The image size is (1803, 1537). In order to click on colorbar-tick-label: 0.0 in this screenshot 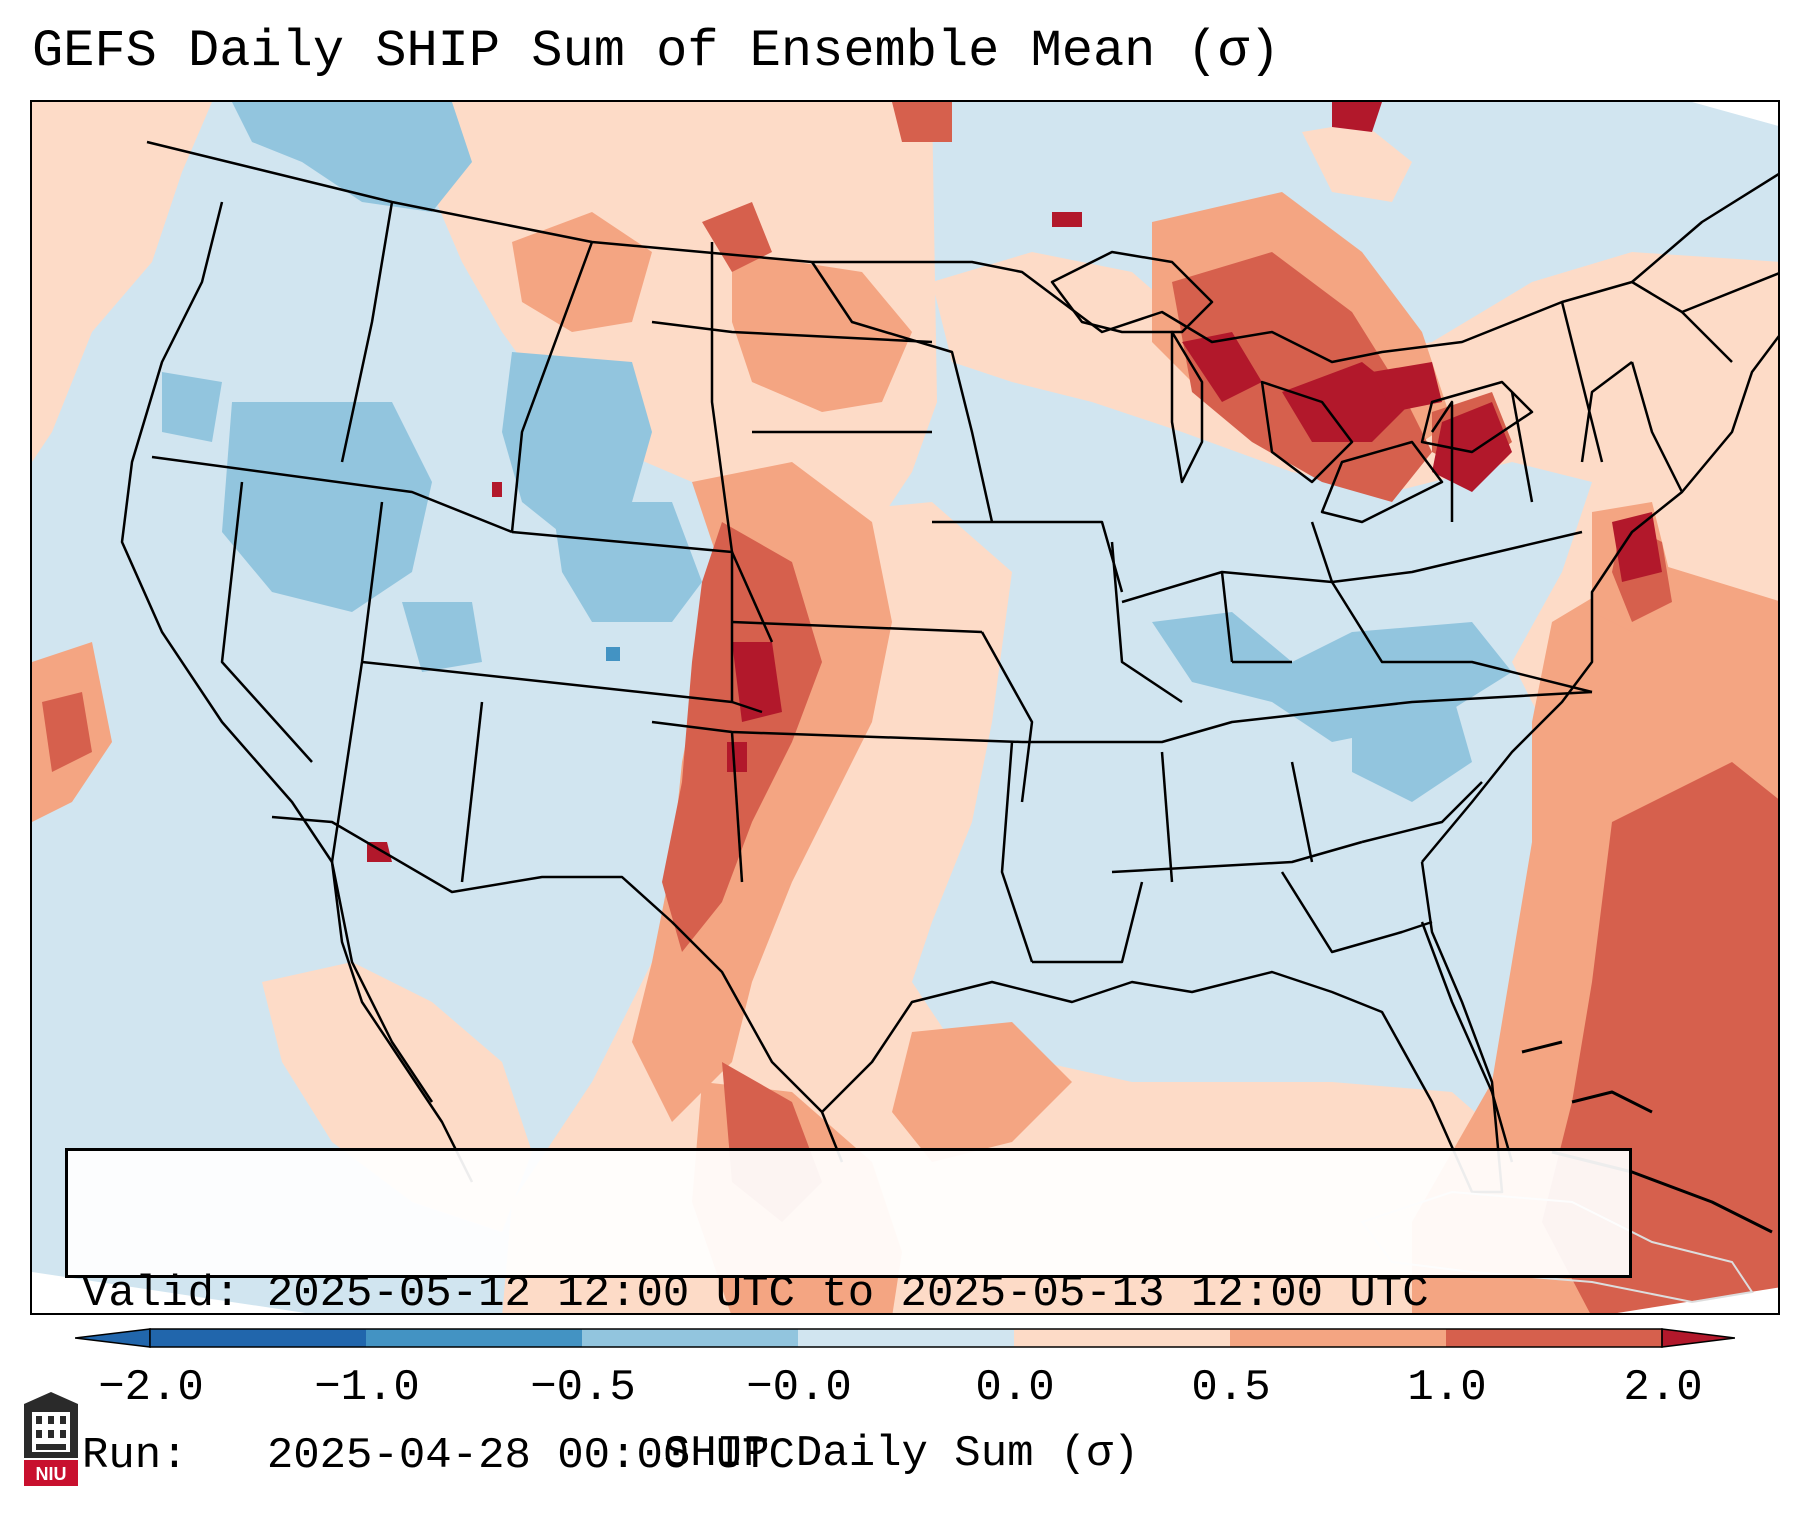, I will do `click(1015, 1388)`.